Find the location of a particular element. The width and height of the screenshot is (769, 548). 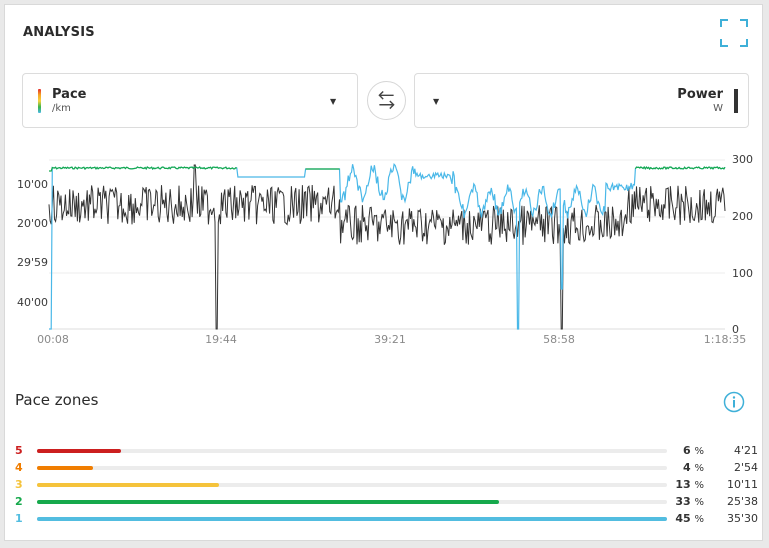

pace-zones-title: Pace zones is located at coordinates (57, 400).